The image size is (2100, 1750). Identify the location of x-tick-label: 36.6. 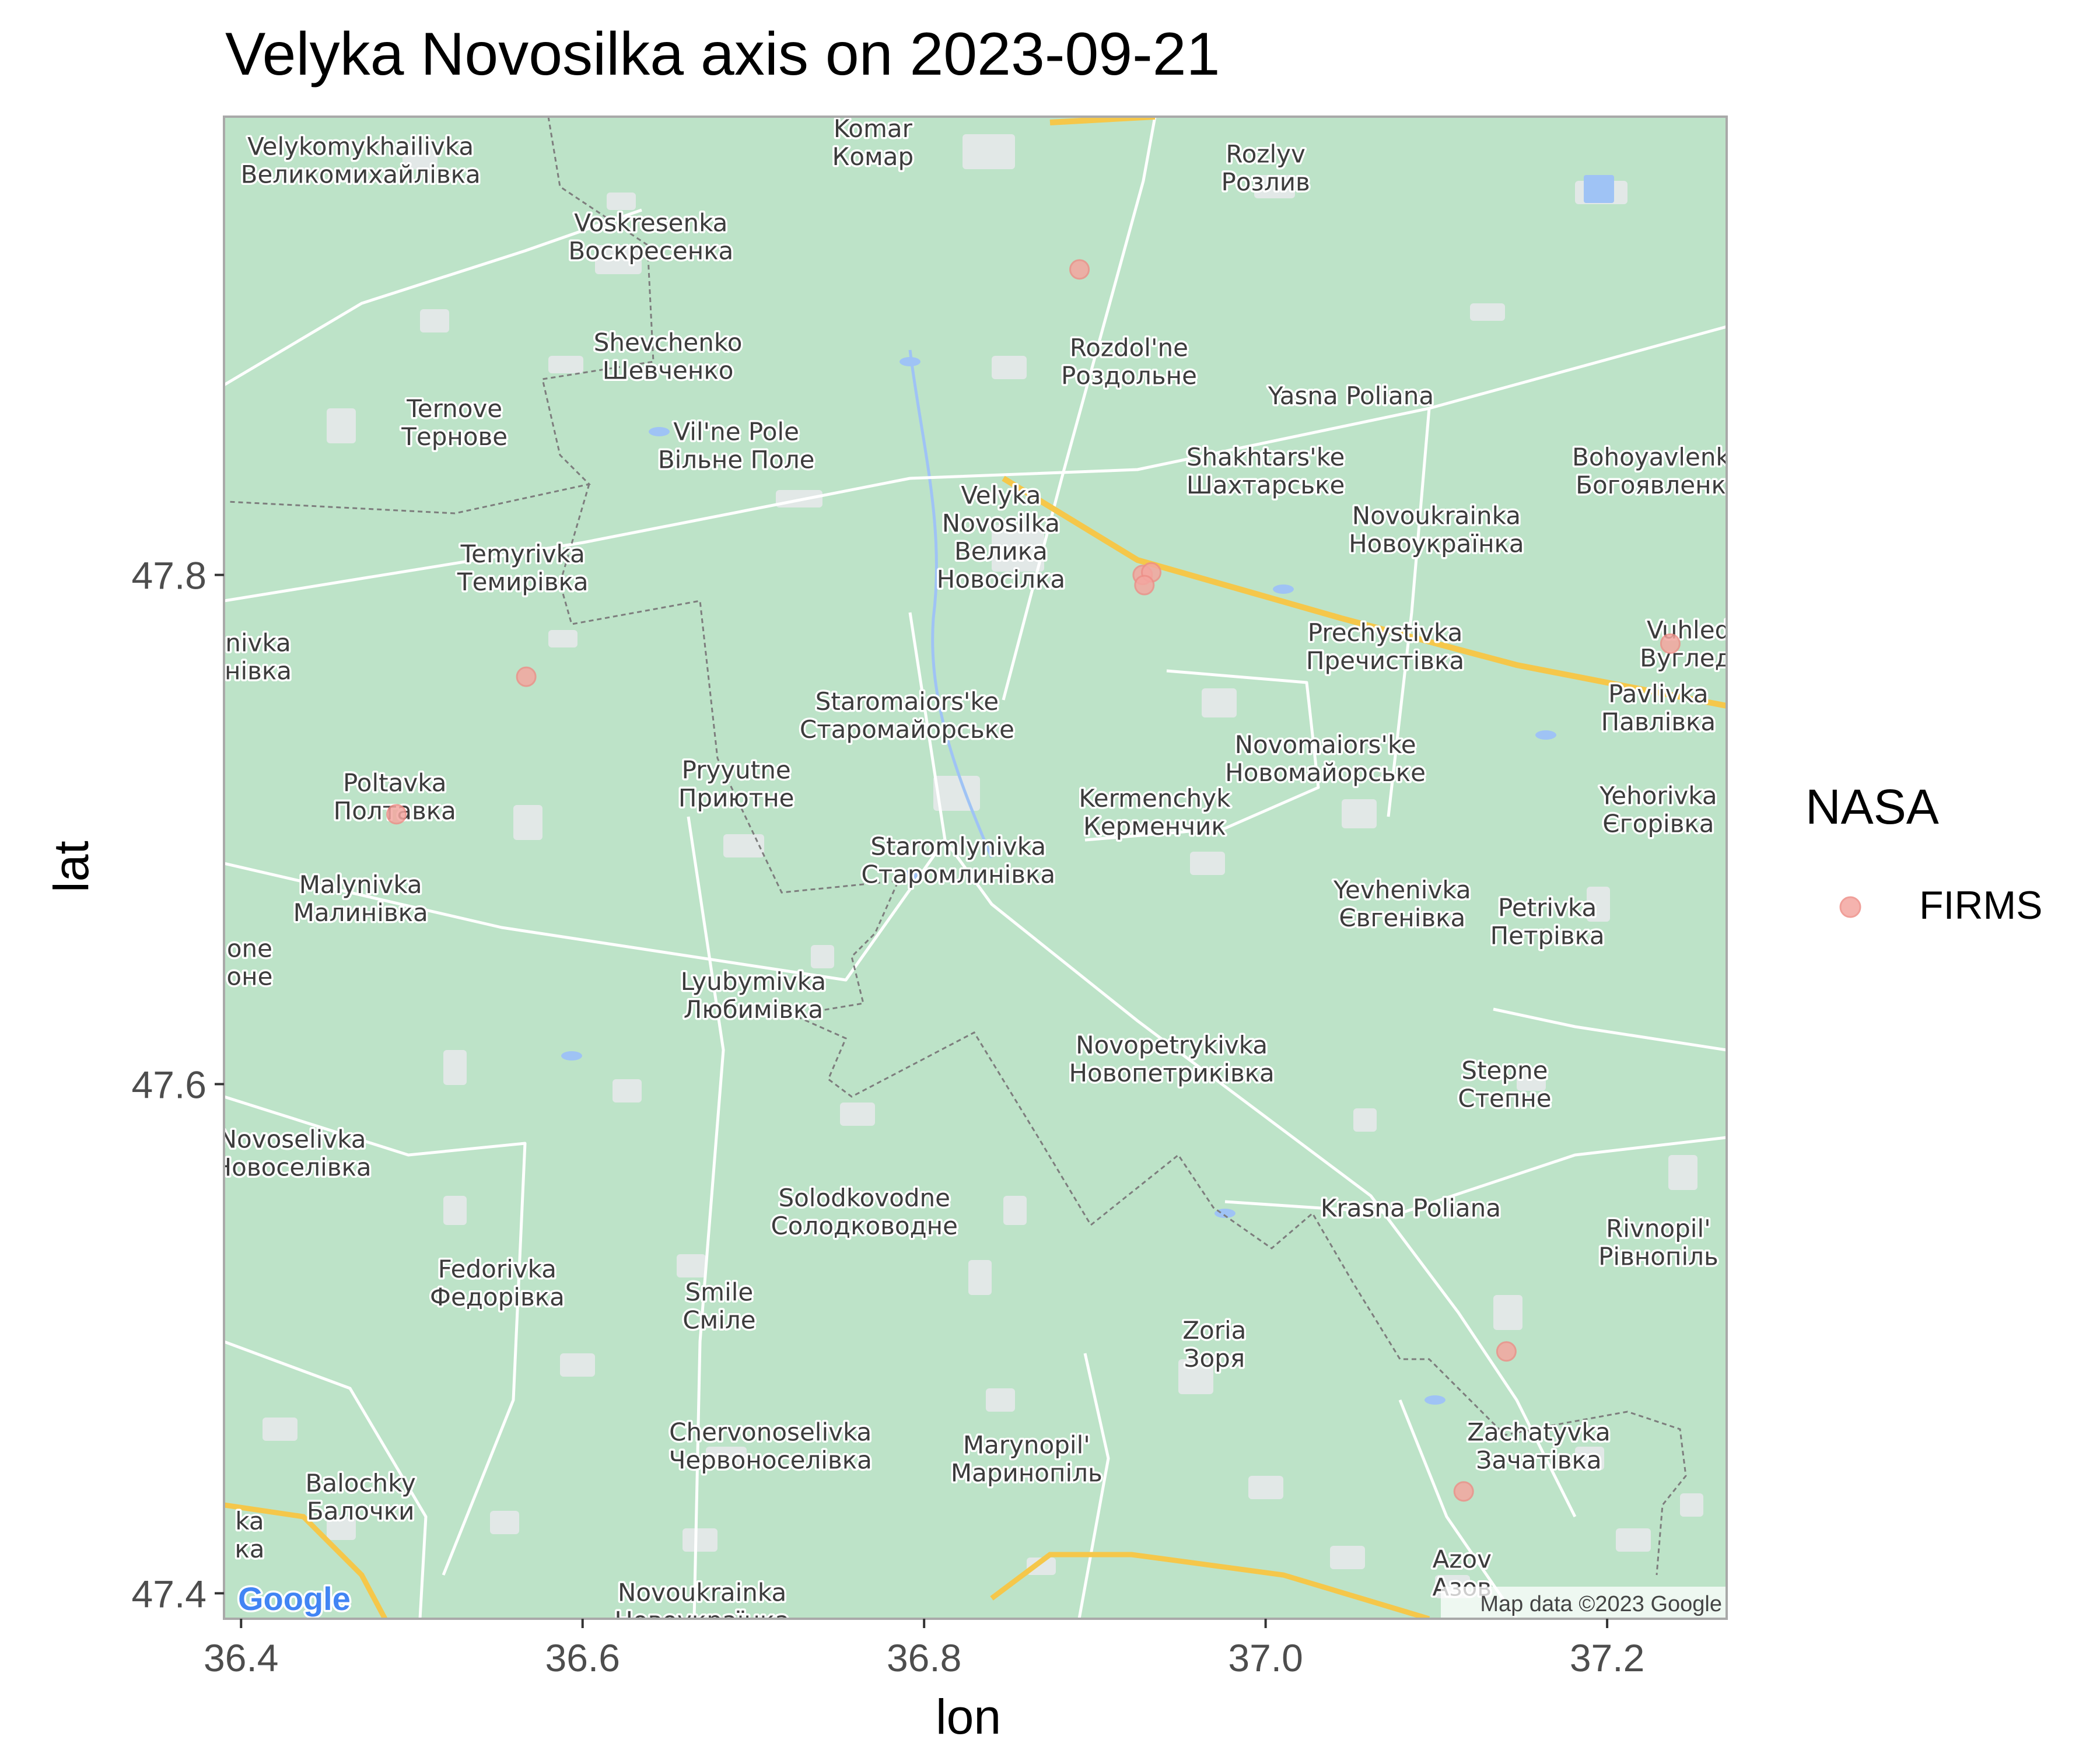
(582, 1657).